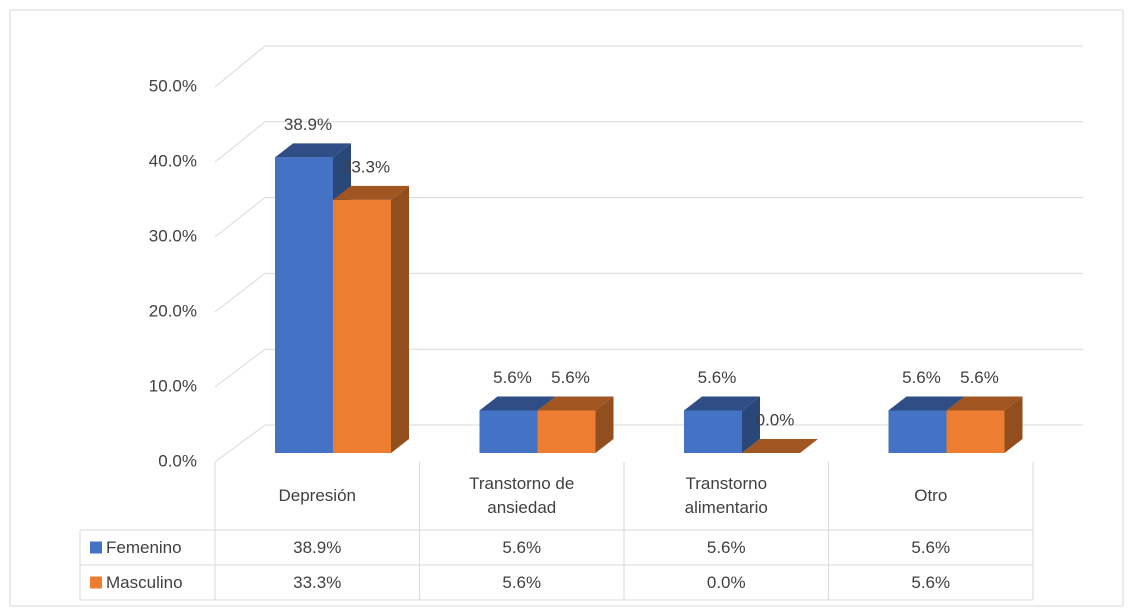 The width and height of the screenshot is (1133, 616). What do you see at coordinates (177, 460) in the screenshot?
I see `y-tick-label: 0.0%` at bounding box center [177, 460].